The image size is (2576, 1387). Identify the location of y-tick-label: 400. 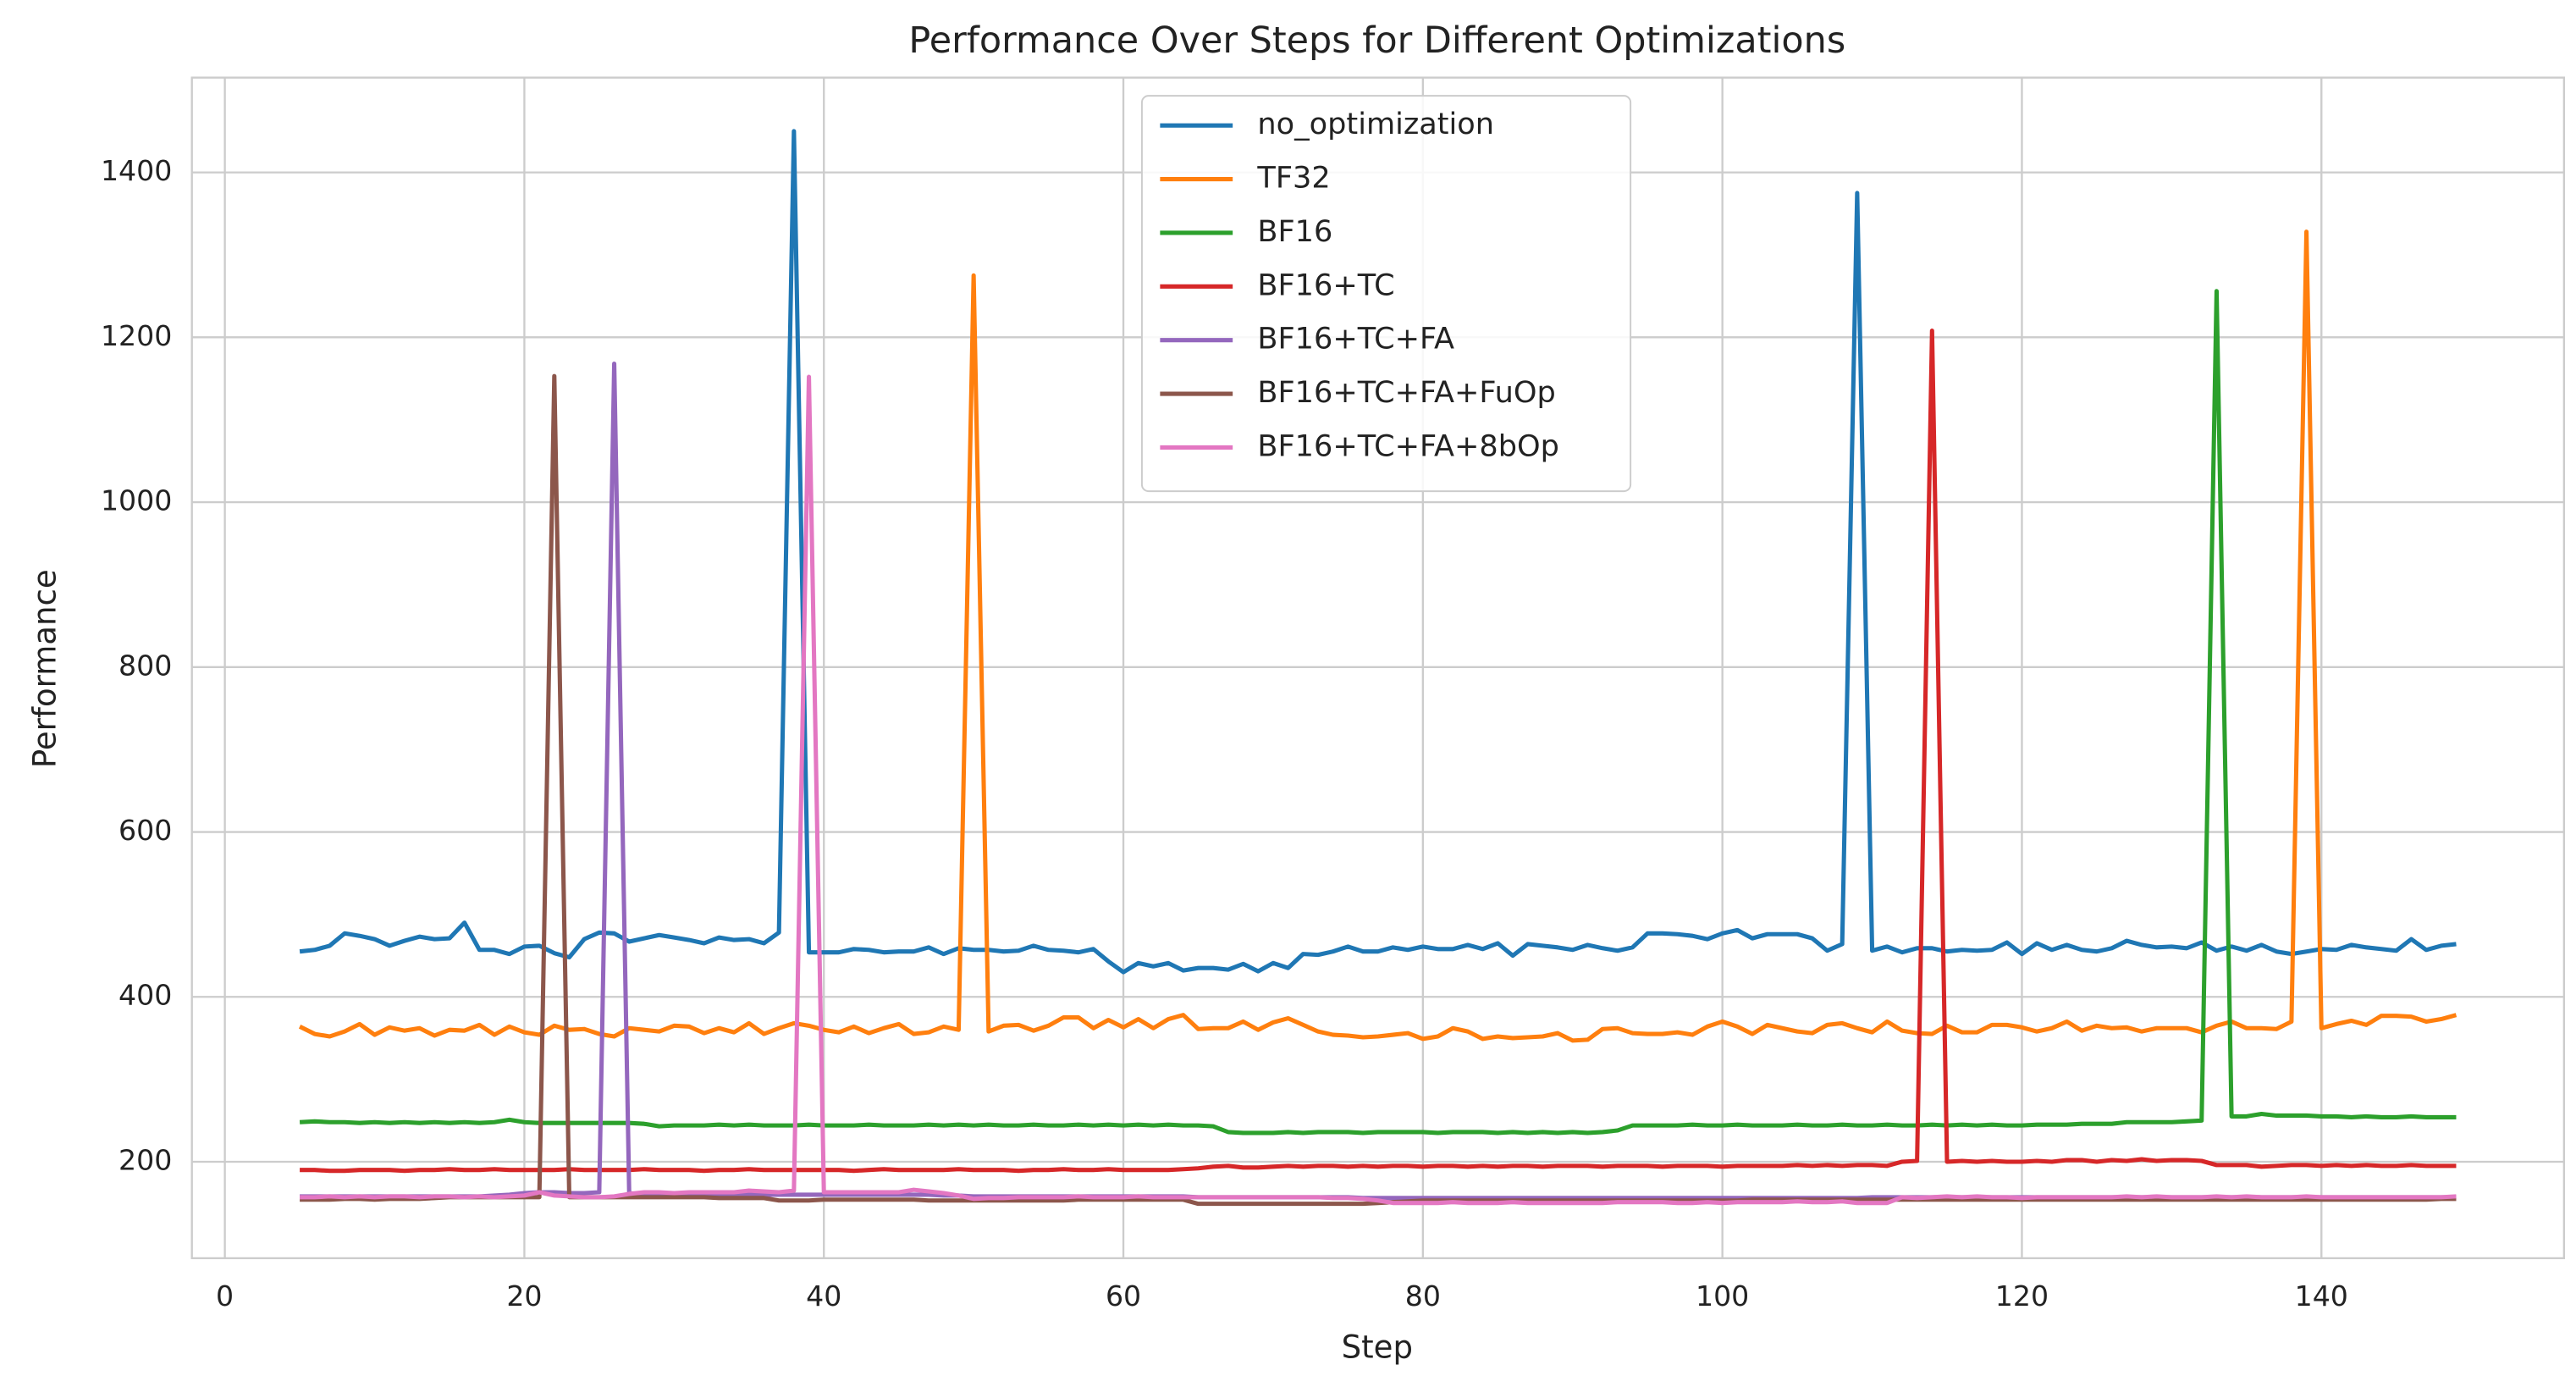
(146, 995).